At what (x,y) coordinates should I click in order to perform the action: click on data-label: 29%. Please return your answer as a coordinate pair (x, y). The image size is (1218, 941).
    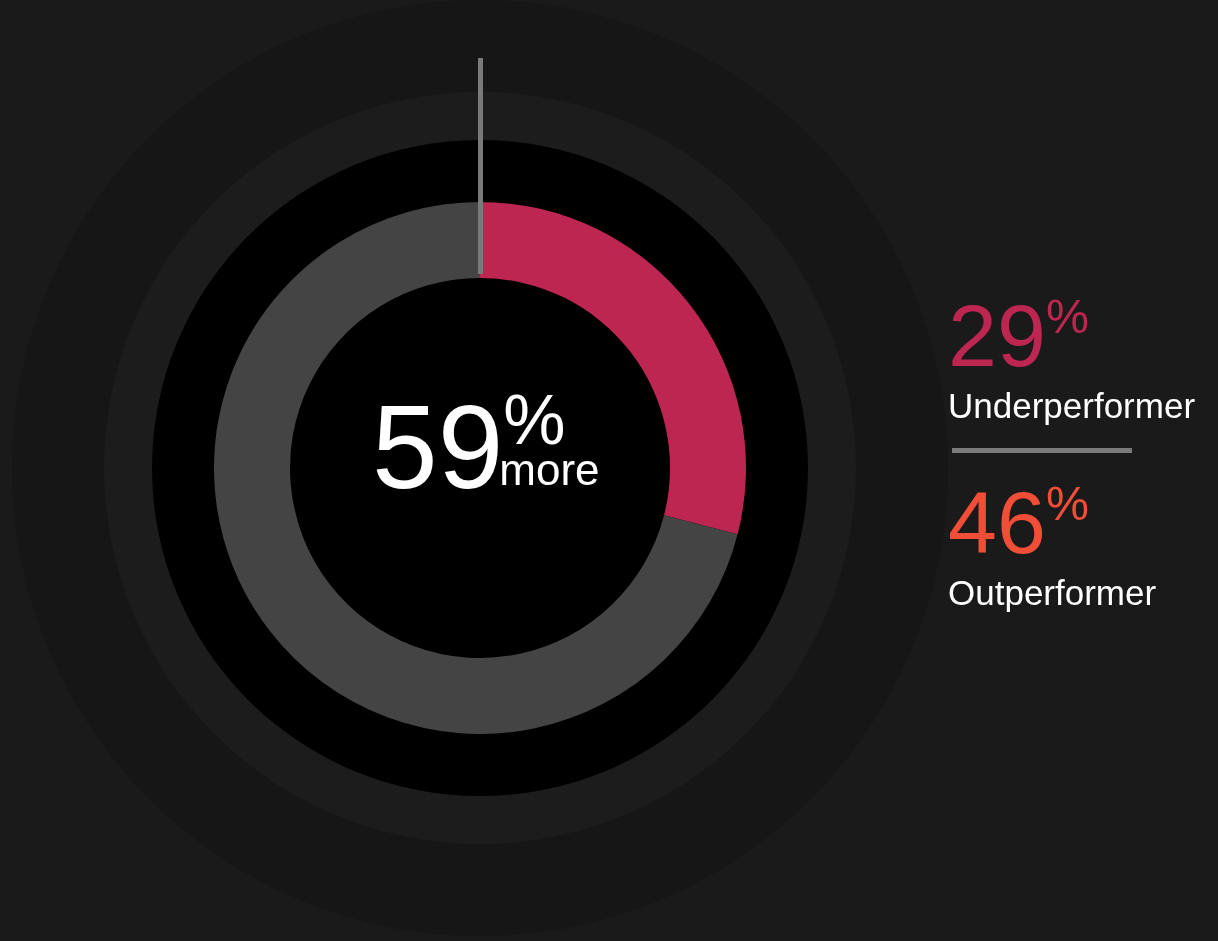
    Looking at the image, I should click on (1019, 335).